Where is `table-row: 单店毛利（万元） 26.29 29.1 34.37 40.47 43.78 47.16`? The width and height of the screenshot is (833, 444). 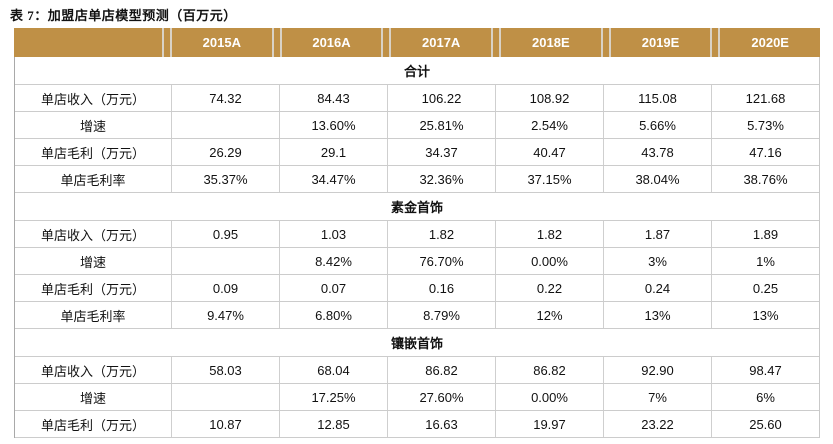 table-row: 单店毛利（万元） 26.29 29.1 34.37 40.47 43.78 47.16 is located at coordinates (417, 152).